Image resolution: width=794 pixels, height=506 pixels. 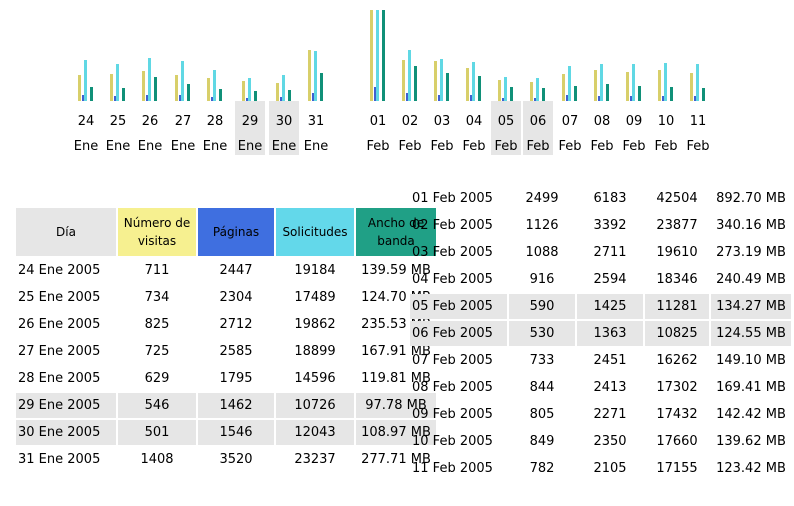 What do you see at coordinates (677, 252) in the screenshot?
I see `cell-solicitudes: 19610` at bounding box center [677, 252].